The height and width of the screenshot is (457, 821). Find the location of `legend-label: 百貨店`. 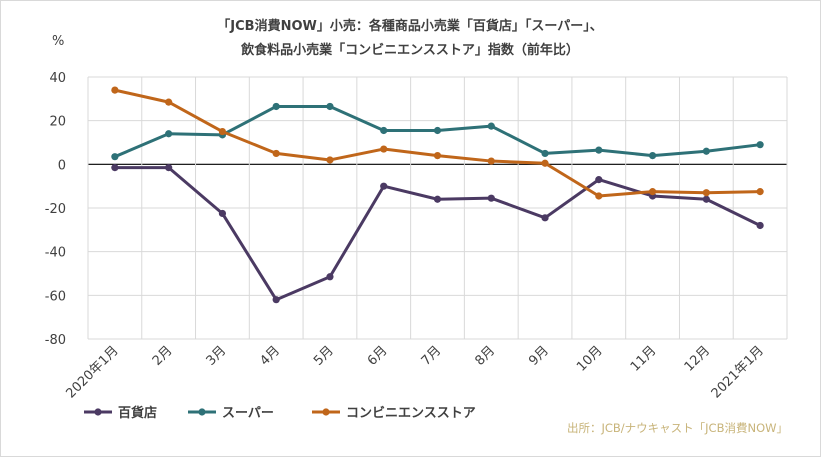

legend-label: 百貨店 is located at coordinates (137, 413).